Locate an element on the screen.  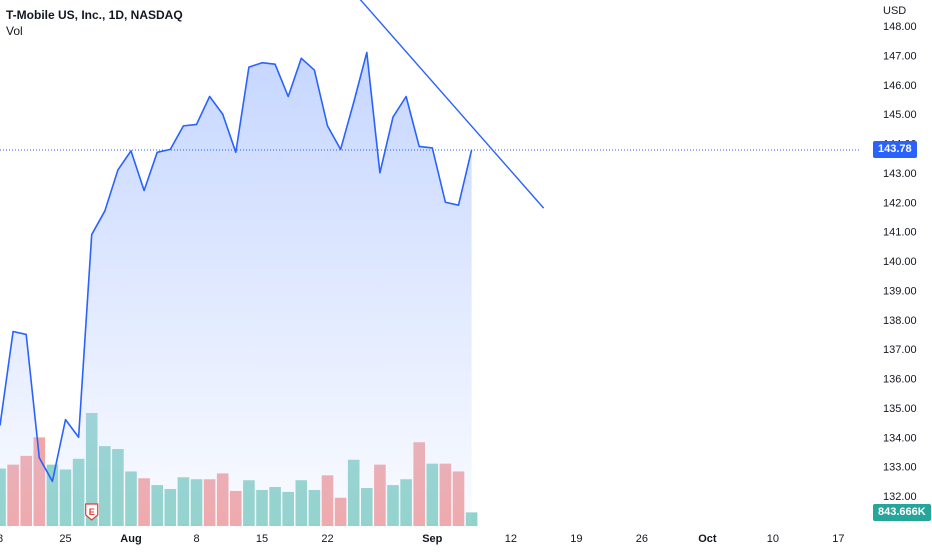
time-tick-label: 19 is located at coordinates (576, 539).